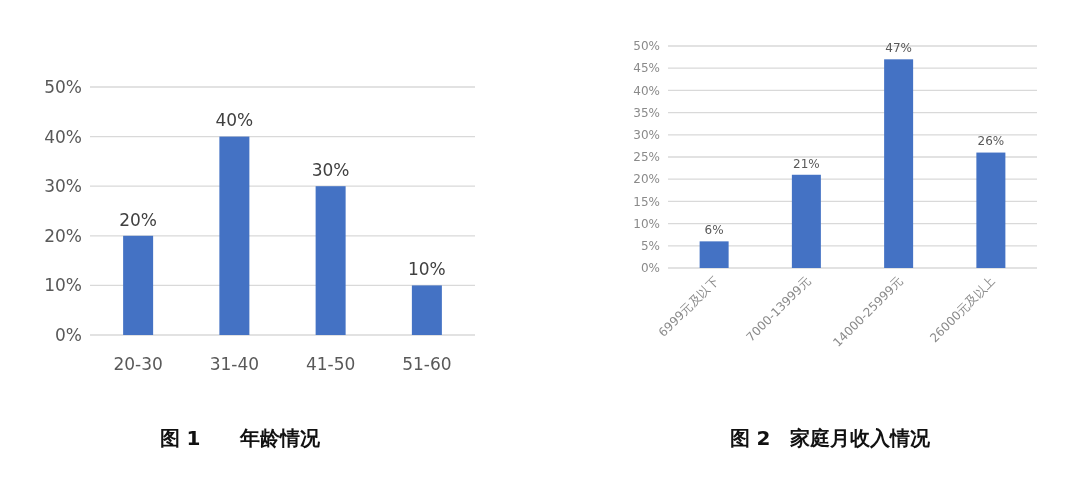  What do you see at coordinates (650, 246) in the screenshot?
I see `y-tick-label: 5%` at bounding box center [650, 246].